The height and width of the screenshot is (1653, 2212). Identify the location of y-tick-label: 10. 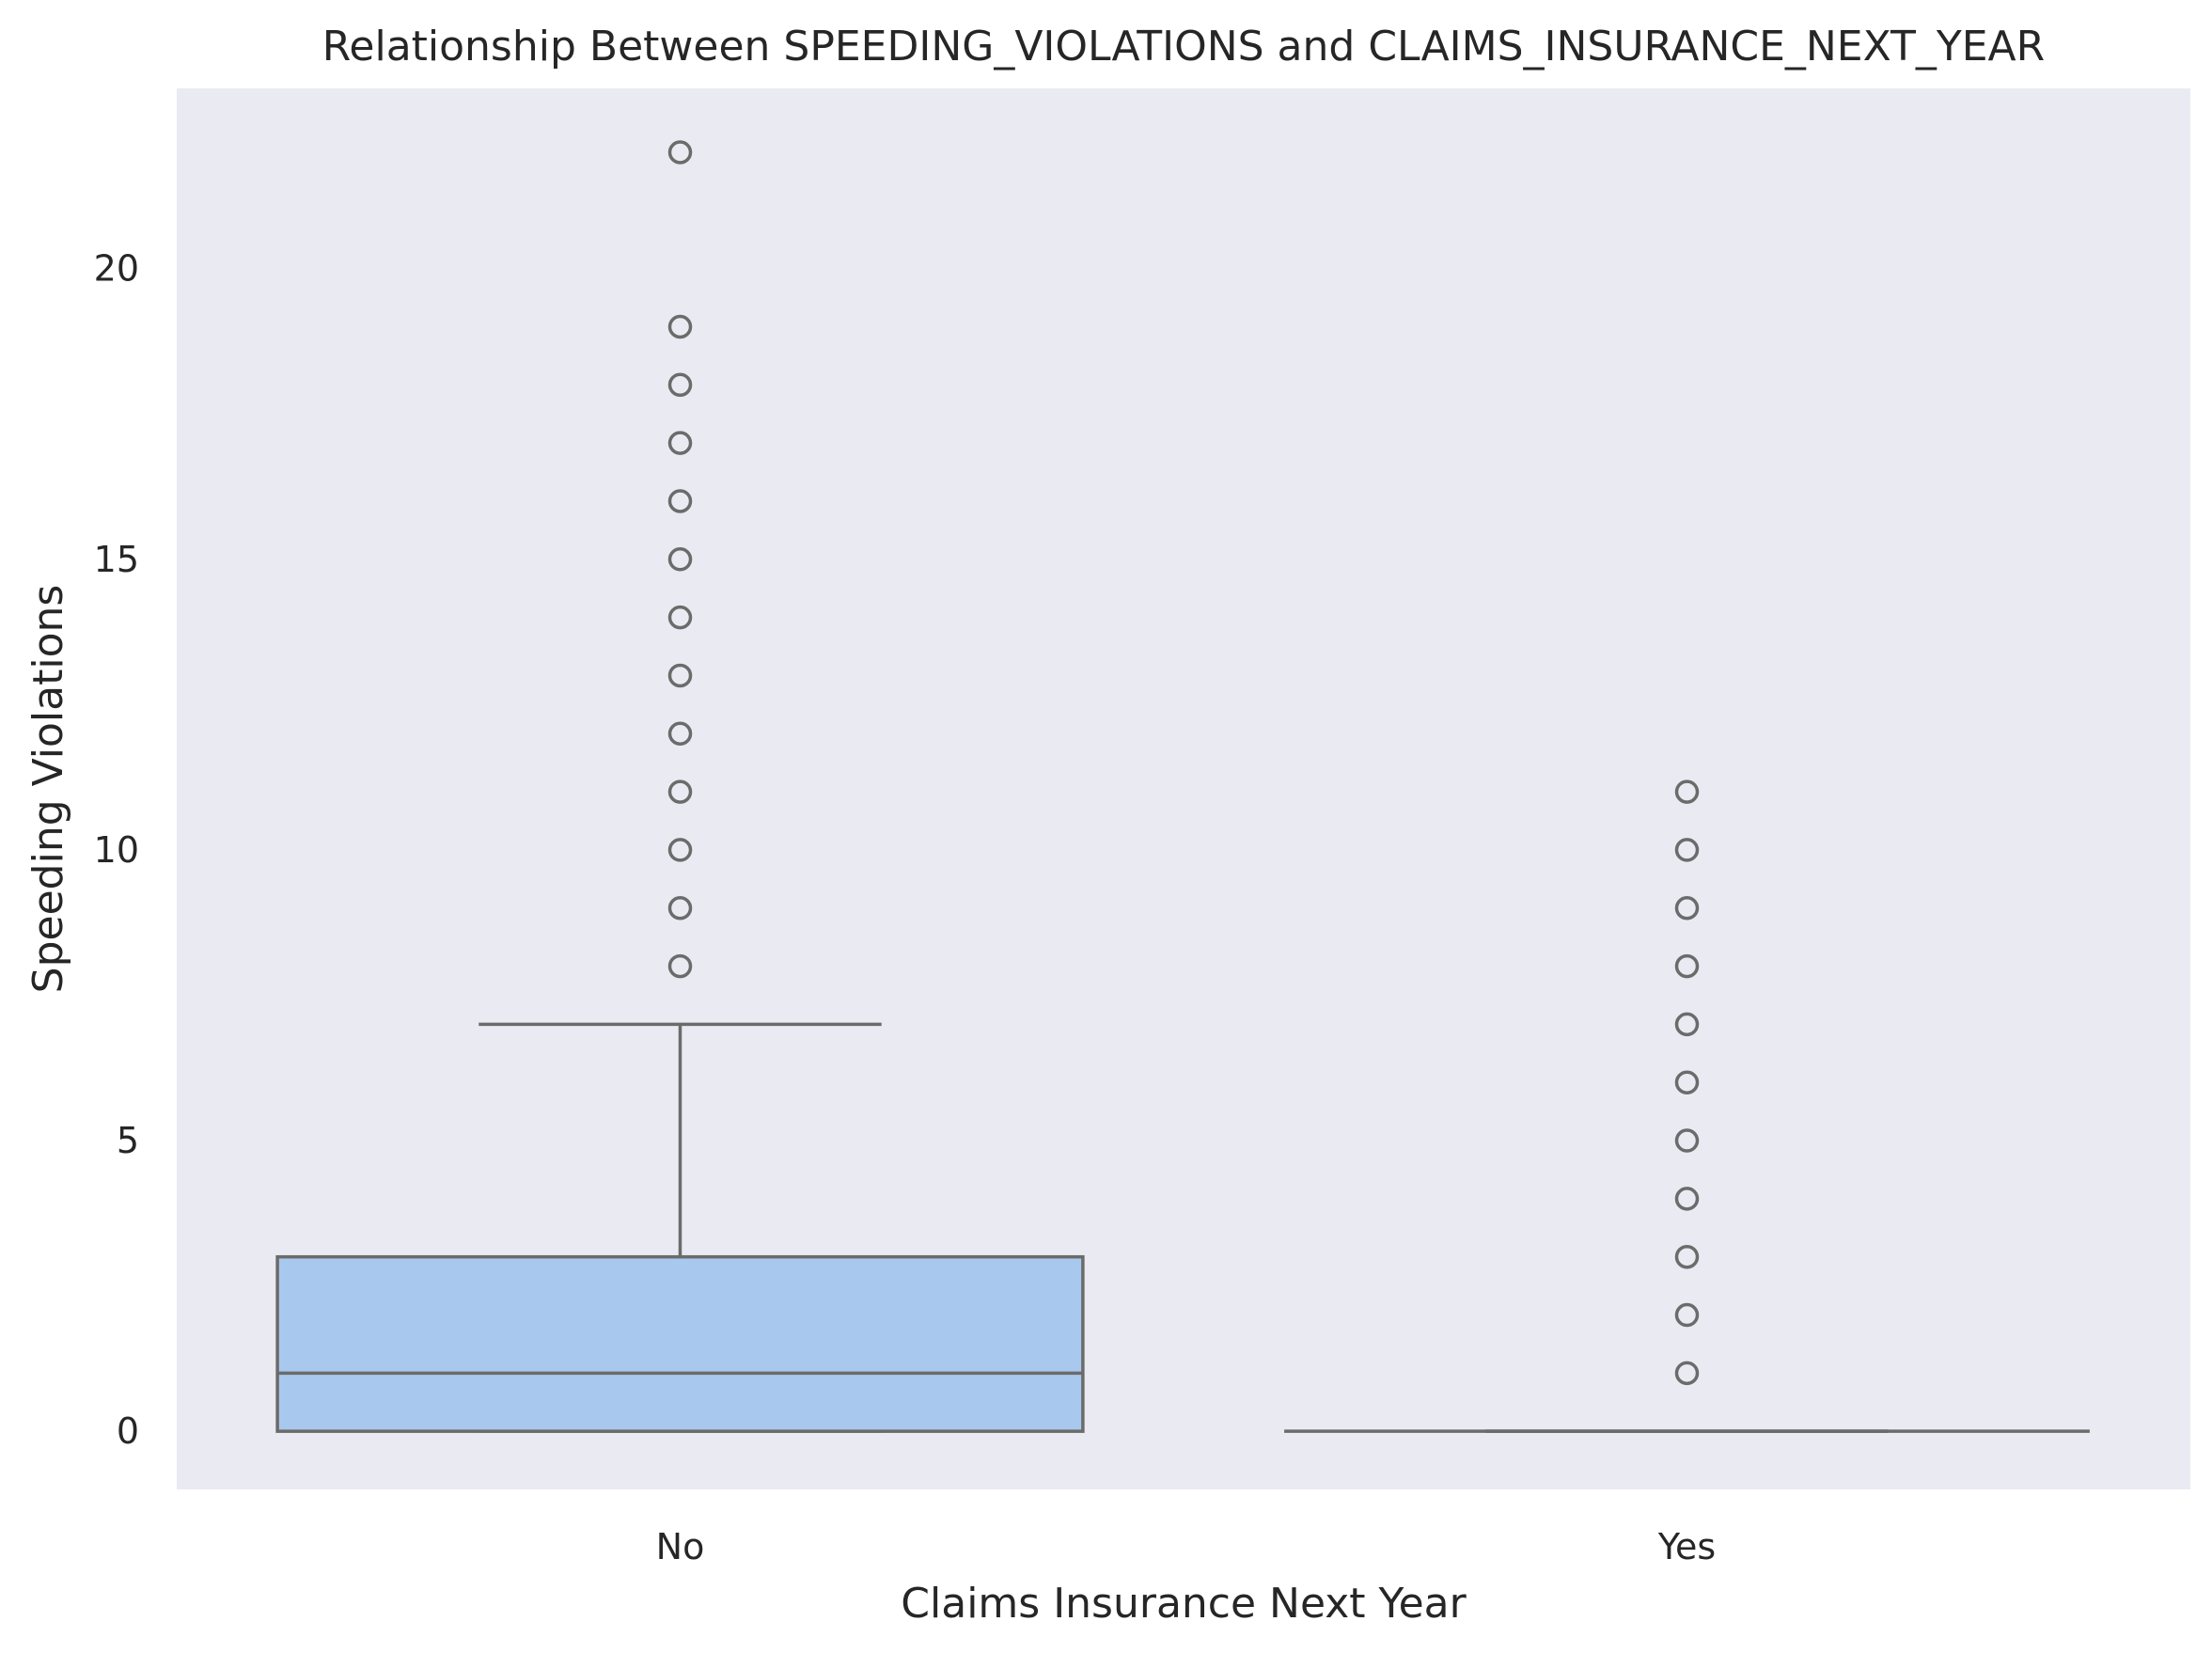
(116, 850).